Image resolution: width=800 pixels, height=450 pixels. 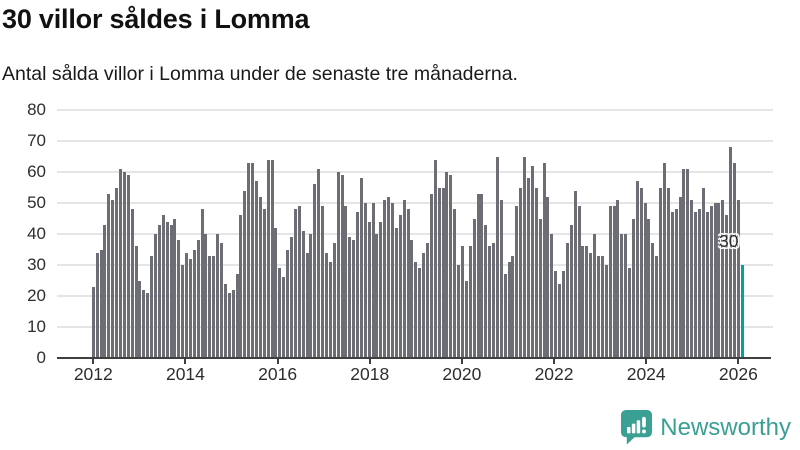 What do you see at coordinates (742, 311) in the screenshot?
I see `highlight-bar` at bounding box center [742, 311].